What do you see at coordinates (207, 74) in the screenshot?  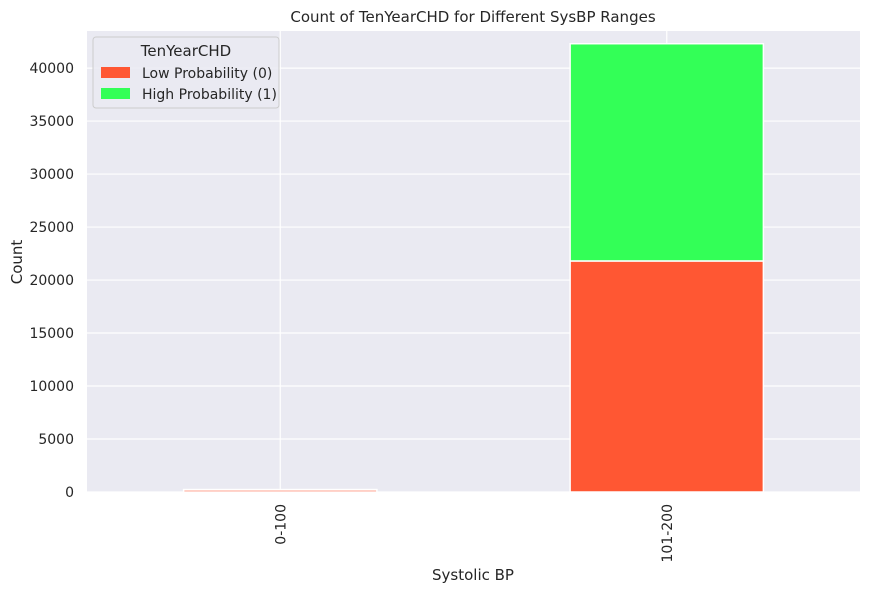 I see `legend-label-low-probability: Low Probability (0)` at bounding box center [207, 74].